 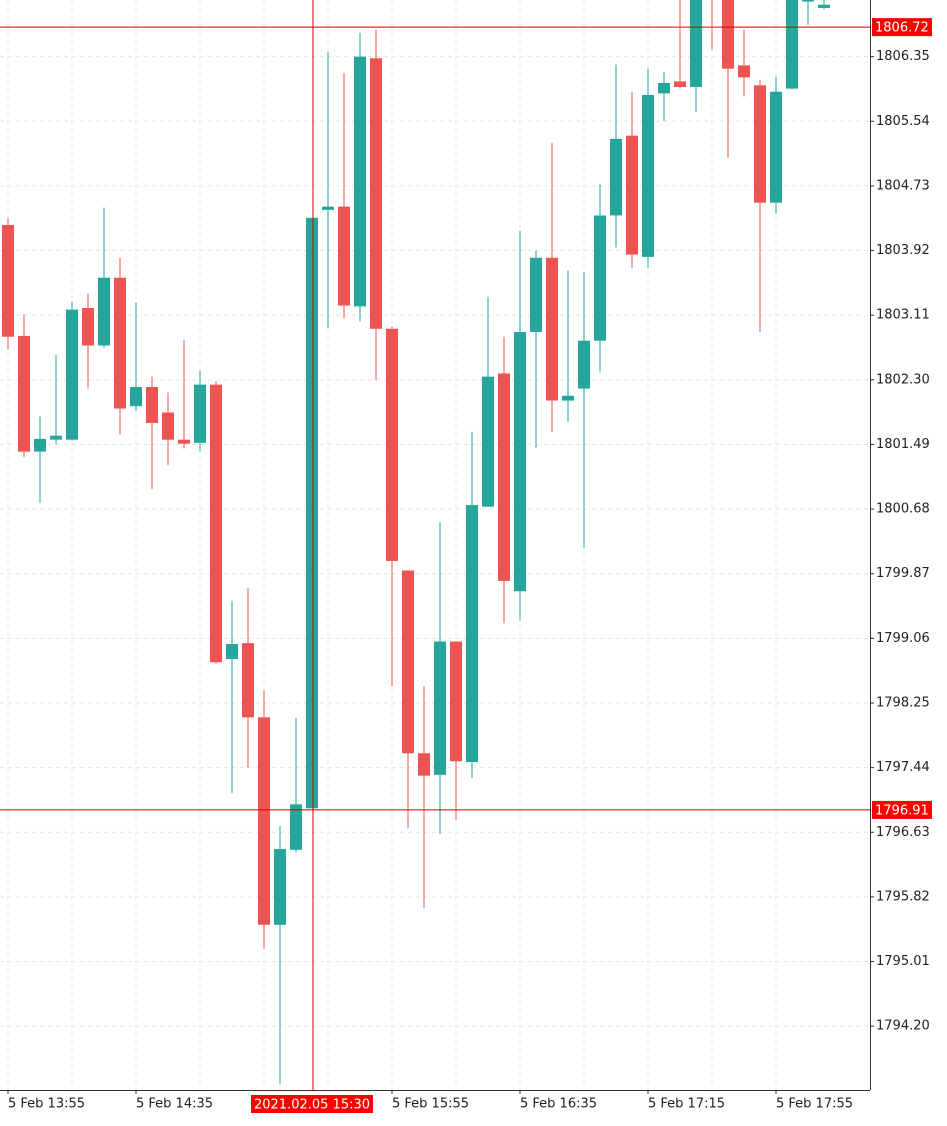 I want to click on y-tick-label: 1795.82, so click(x=903, y=896).